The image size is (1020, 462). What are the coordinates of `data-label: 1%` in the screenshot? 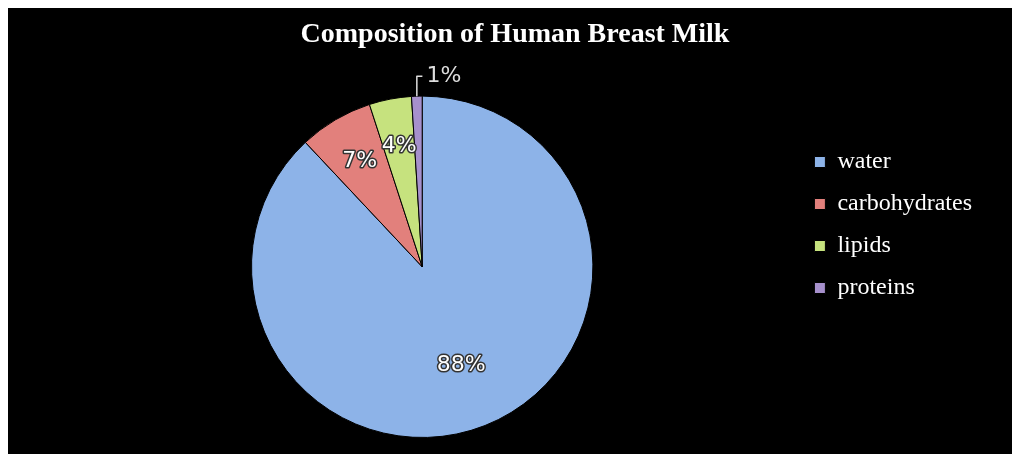 It's located at (444, 74).